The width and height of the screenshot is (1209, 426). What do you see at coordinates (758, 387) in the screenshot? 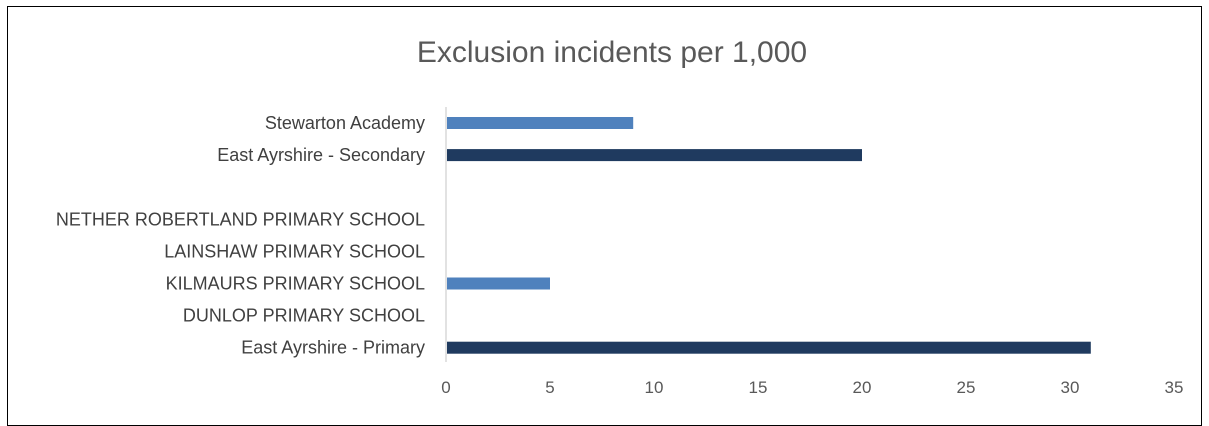
I see `x-tick-label: 15` at bounding box center [758, 387].